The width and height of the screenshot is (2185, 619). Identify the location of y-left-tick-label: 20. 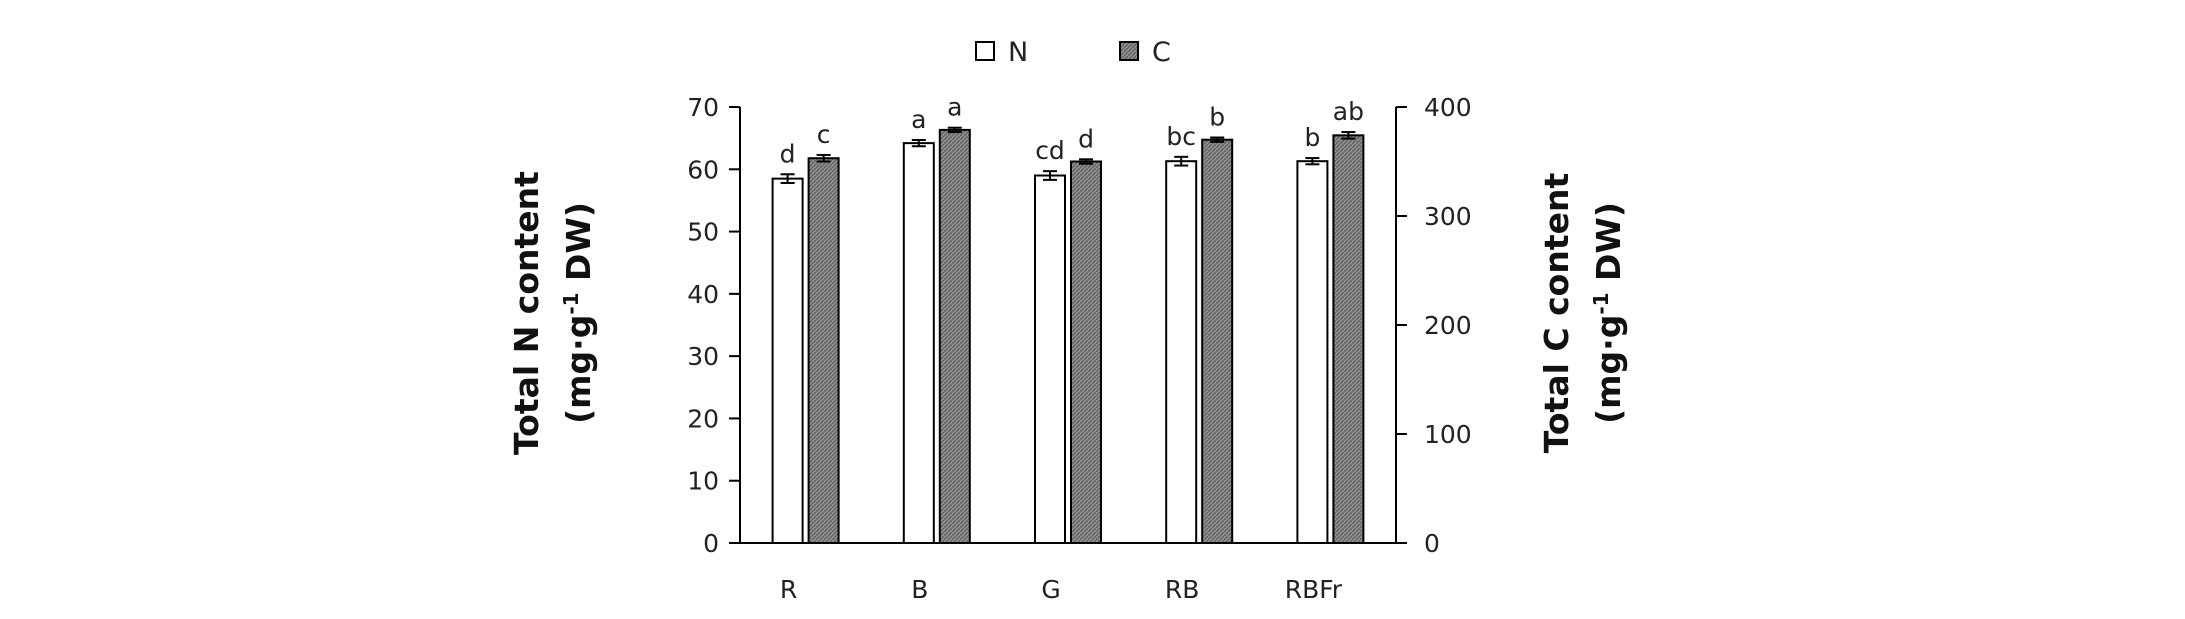
(703, 418).